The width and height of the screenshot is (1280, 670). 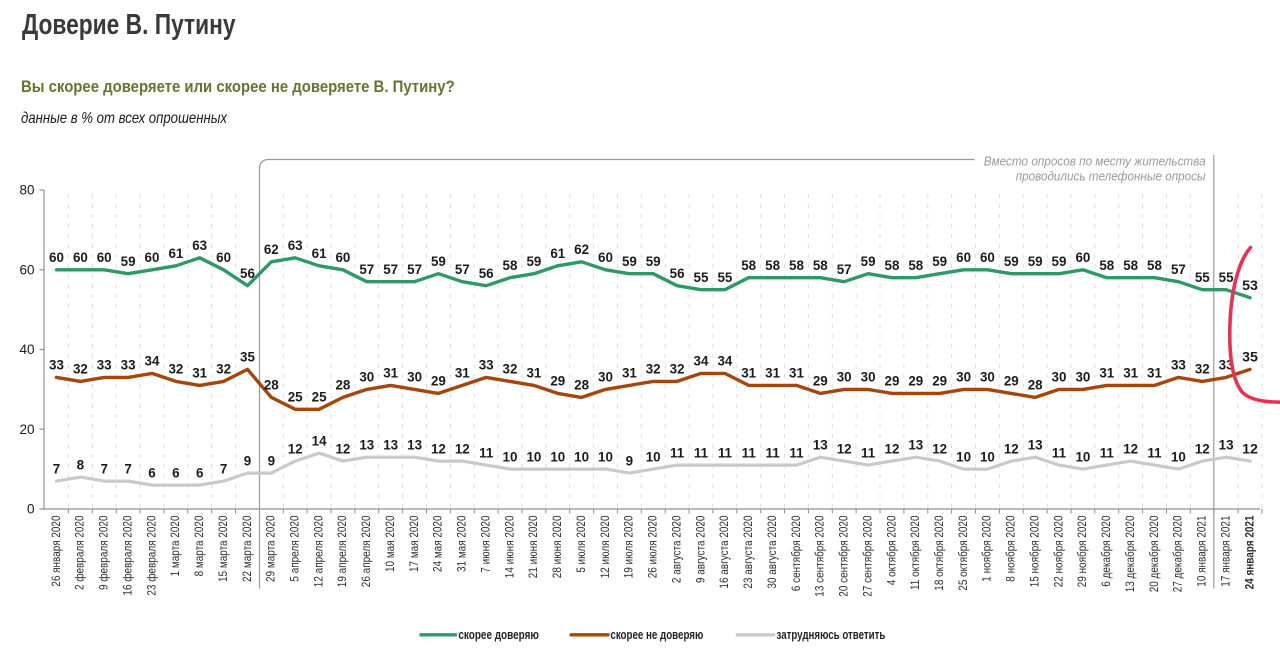 What do you see at coordinates (56, 550) in the screenshot?
I see `svg-text: 26 января 2020` at bounding box center [56, 550].